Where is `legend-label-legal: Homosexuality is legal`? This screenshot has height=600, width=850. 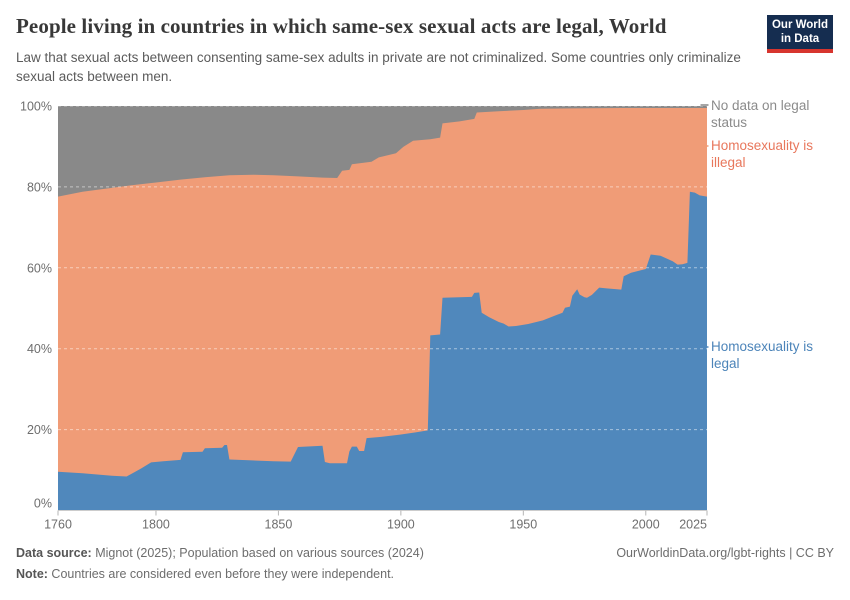 legend-label-legal: Homosexuality is legal is located at coordinates (762, 355).